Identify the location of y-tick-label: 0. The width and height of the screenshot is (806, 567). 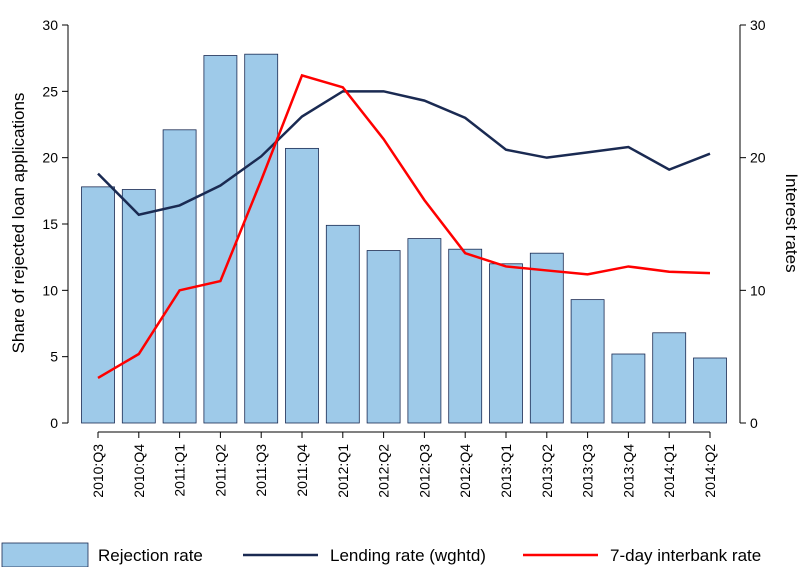
(54, 423).